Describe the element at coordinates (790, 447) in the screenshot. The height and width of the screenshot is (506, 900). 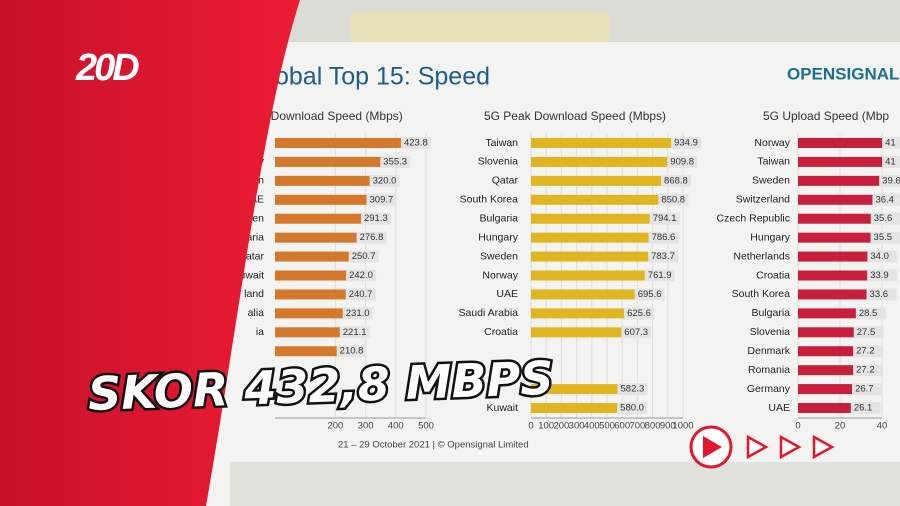
I see `arrow` at that location.